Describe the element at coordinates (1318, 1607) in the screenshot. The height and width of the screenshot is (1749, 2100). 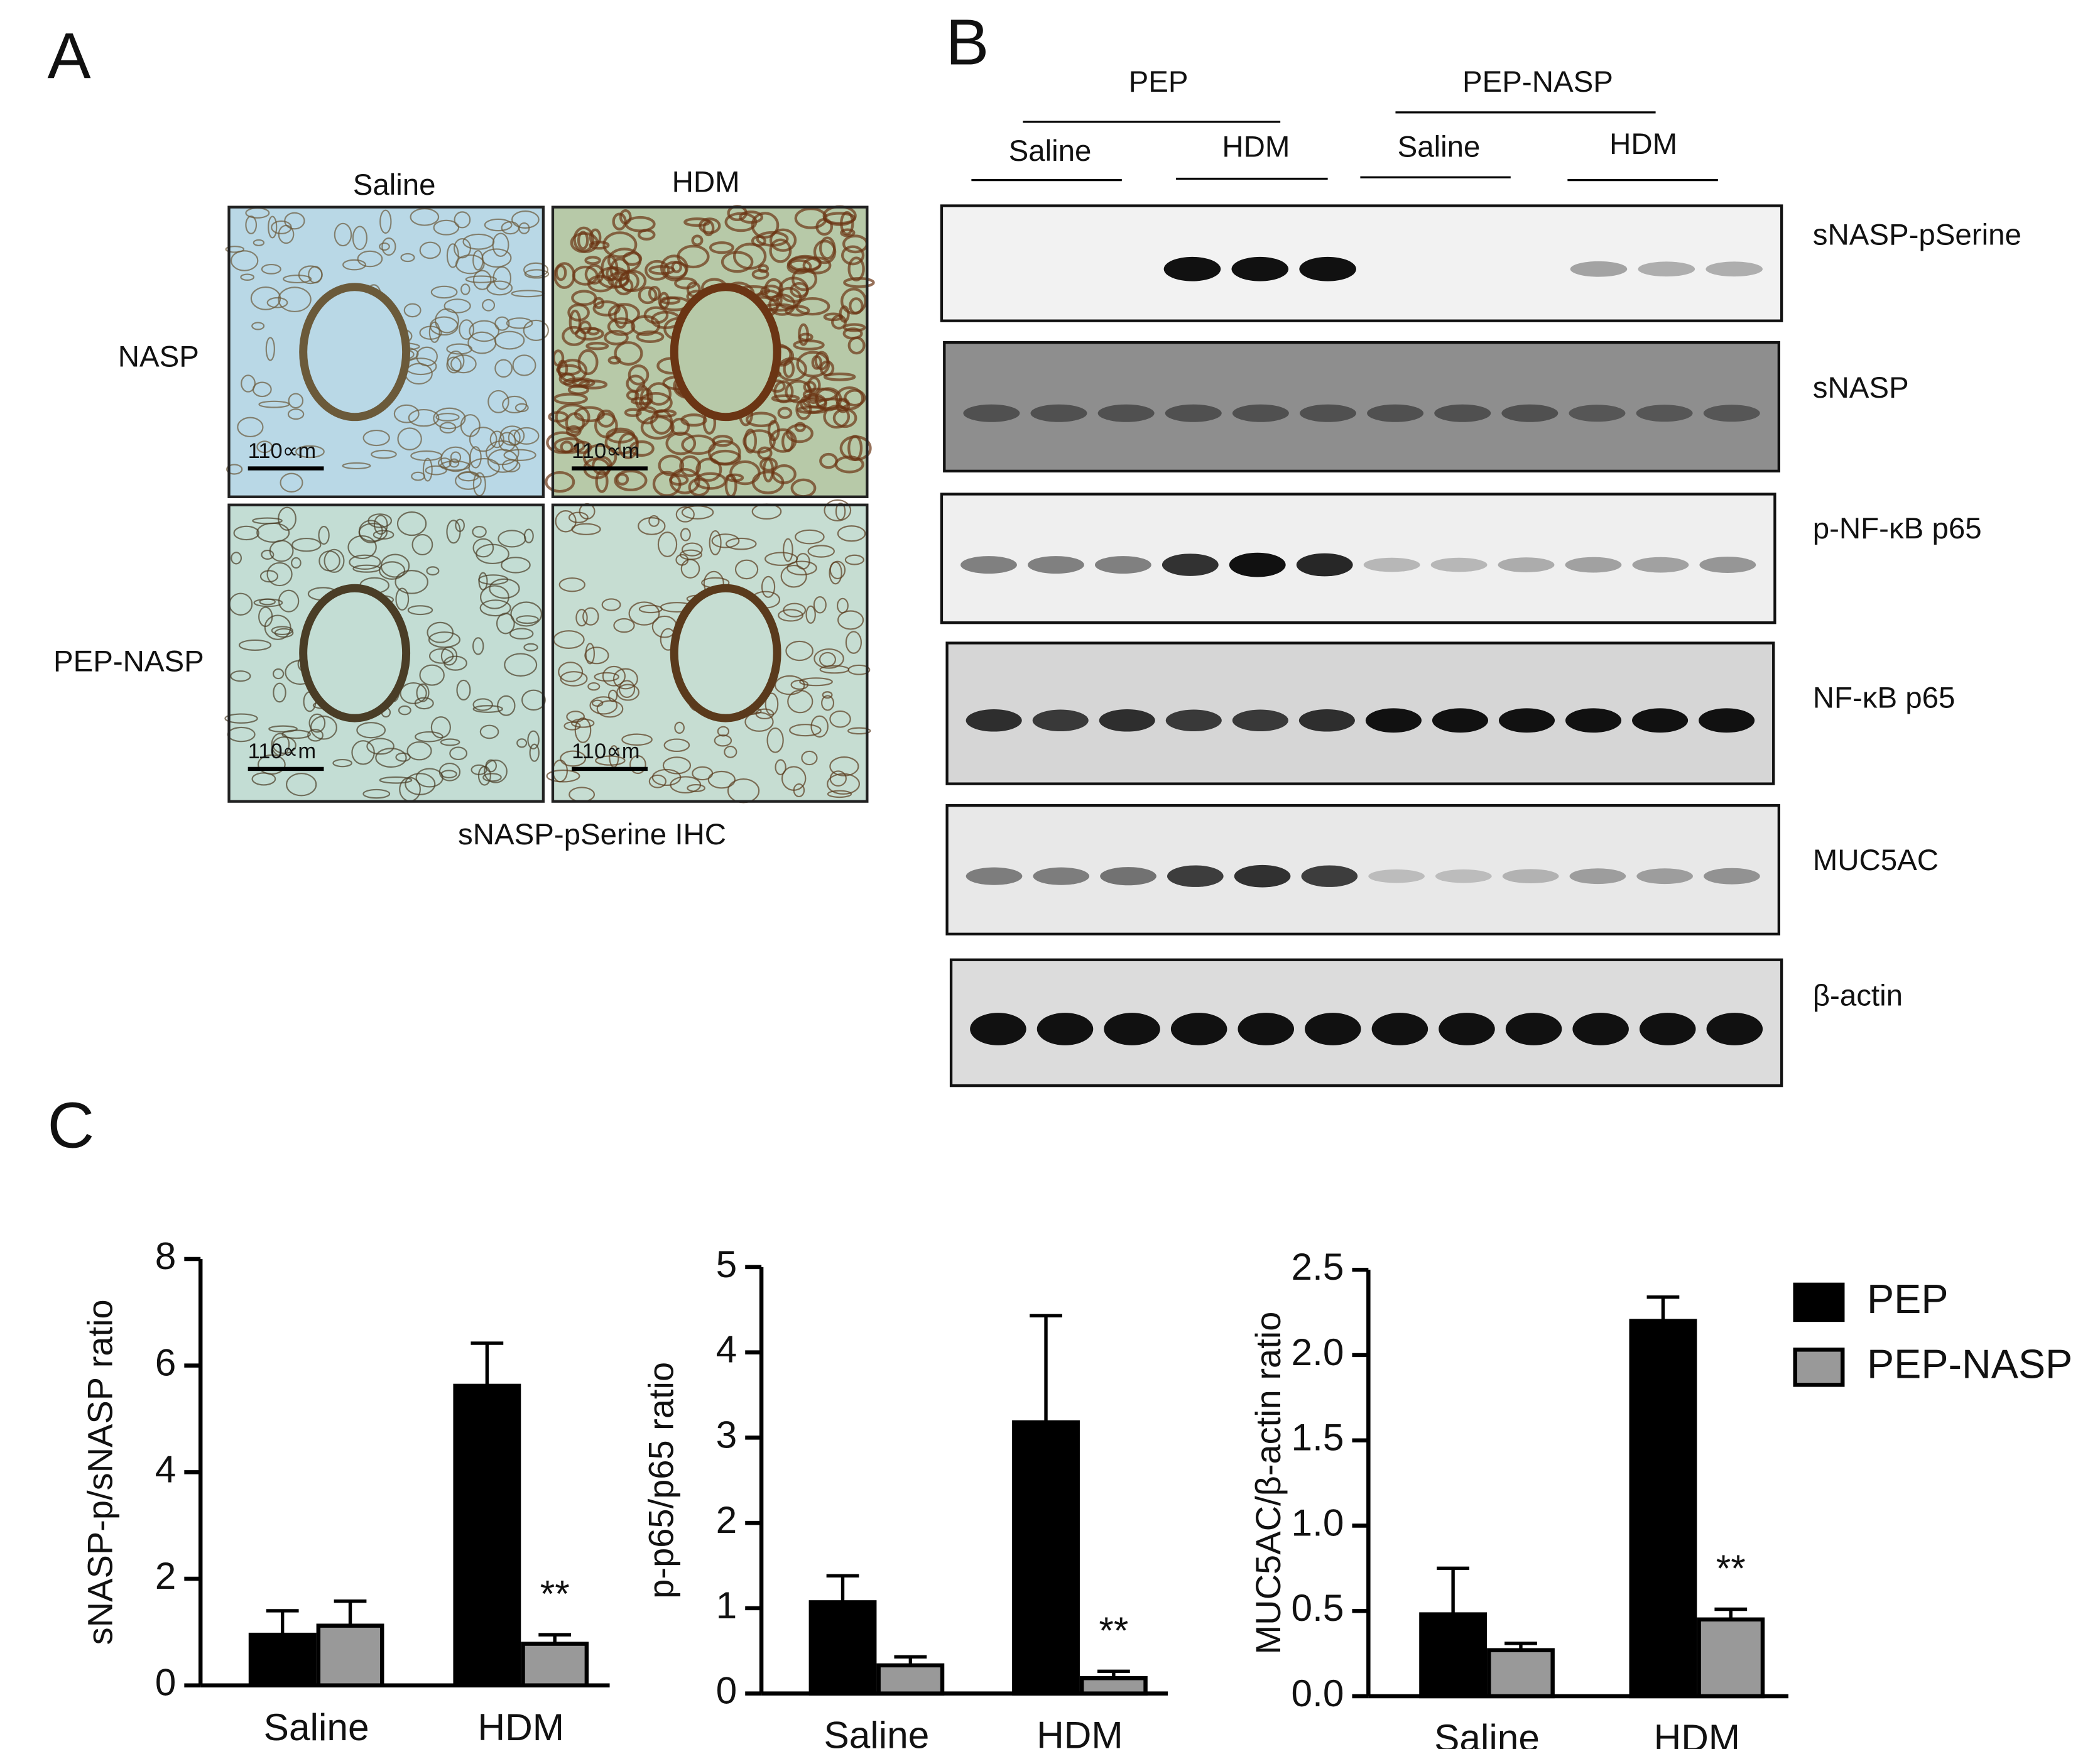
I see `y-tick-label: 0.5` at that location.